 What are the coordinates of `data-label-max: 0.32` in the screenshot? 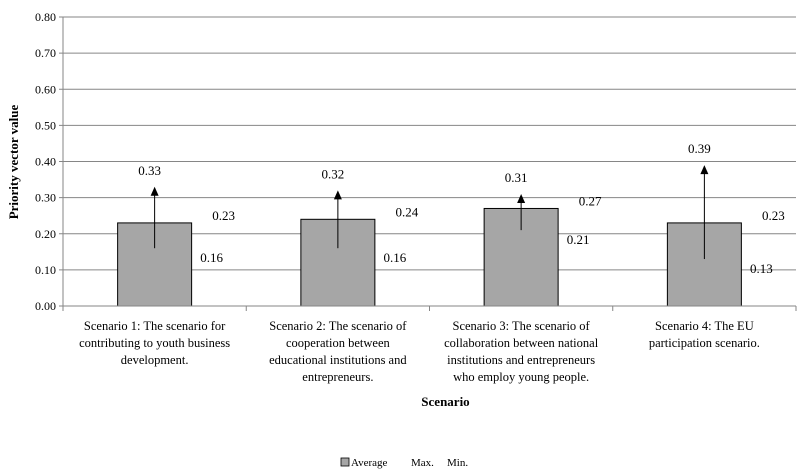 It's located at (333, 173).